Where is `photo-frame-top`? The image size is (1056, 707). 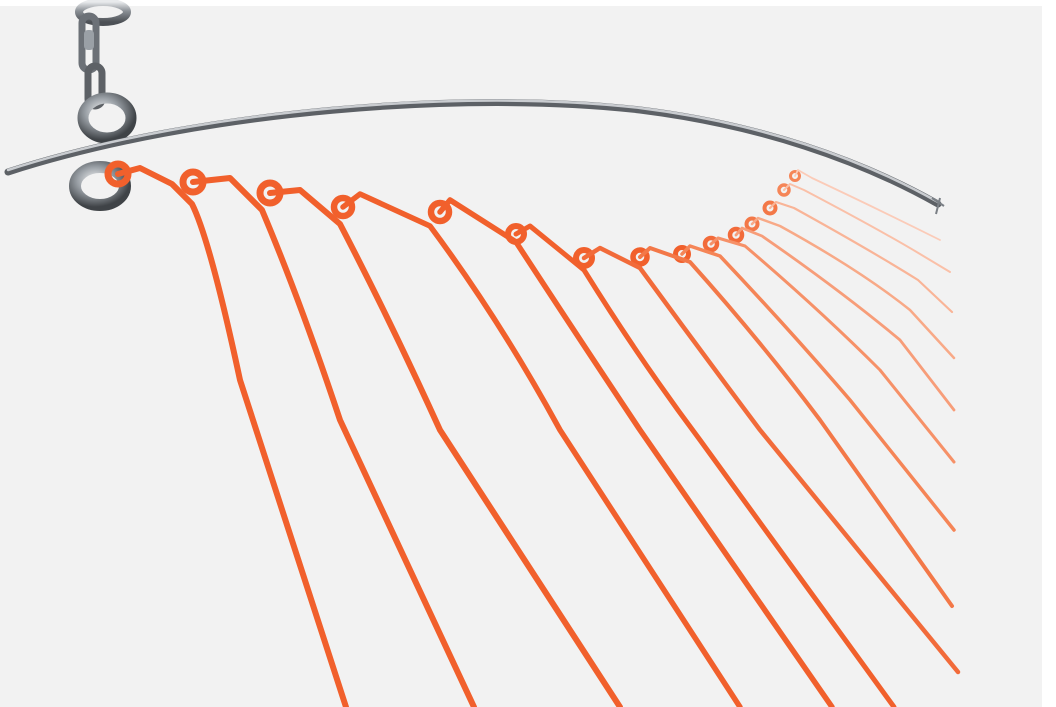
photo-frame-top is located at coordinates (528, 3).